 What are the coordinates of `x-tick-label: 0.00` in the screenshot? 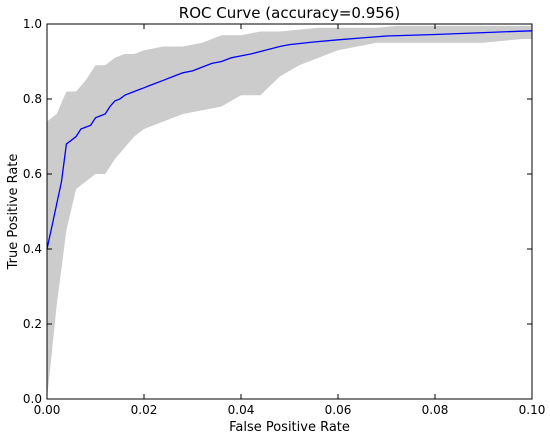 It's located at (47, 410).